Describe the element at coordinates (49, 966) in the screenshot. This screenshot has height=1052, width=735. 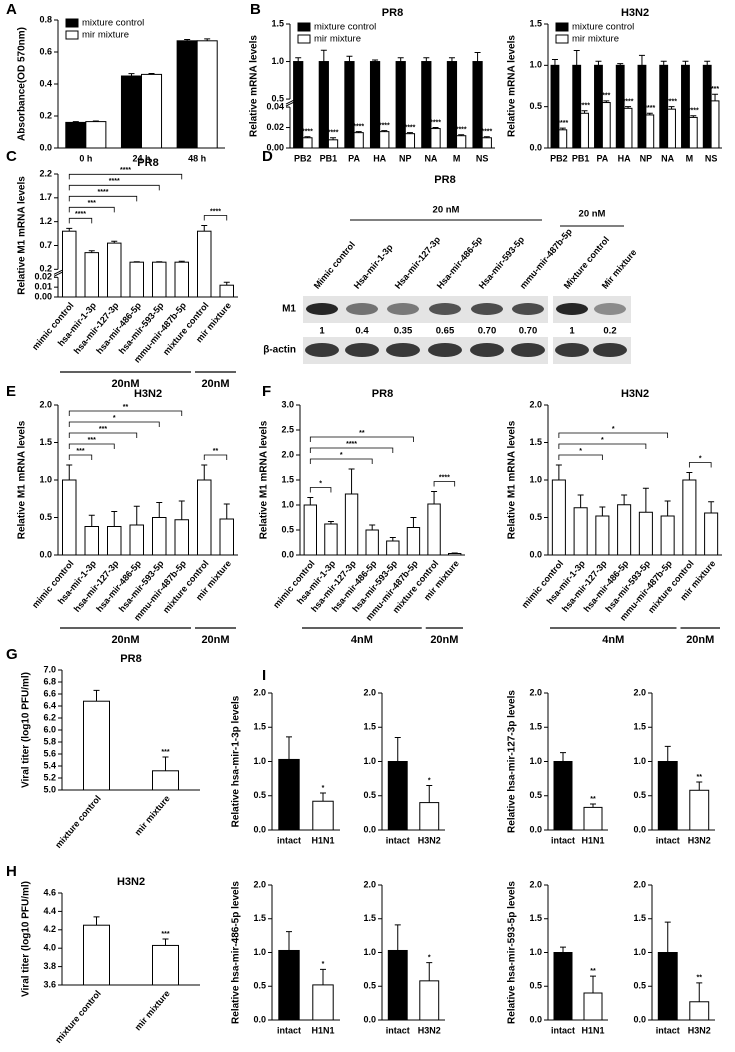
I see `y-tick-label: 3.8` at that location.